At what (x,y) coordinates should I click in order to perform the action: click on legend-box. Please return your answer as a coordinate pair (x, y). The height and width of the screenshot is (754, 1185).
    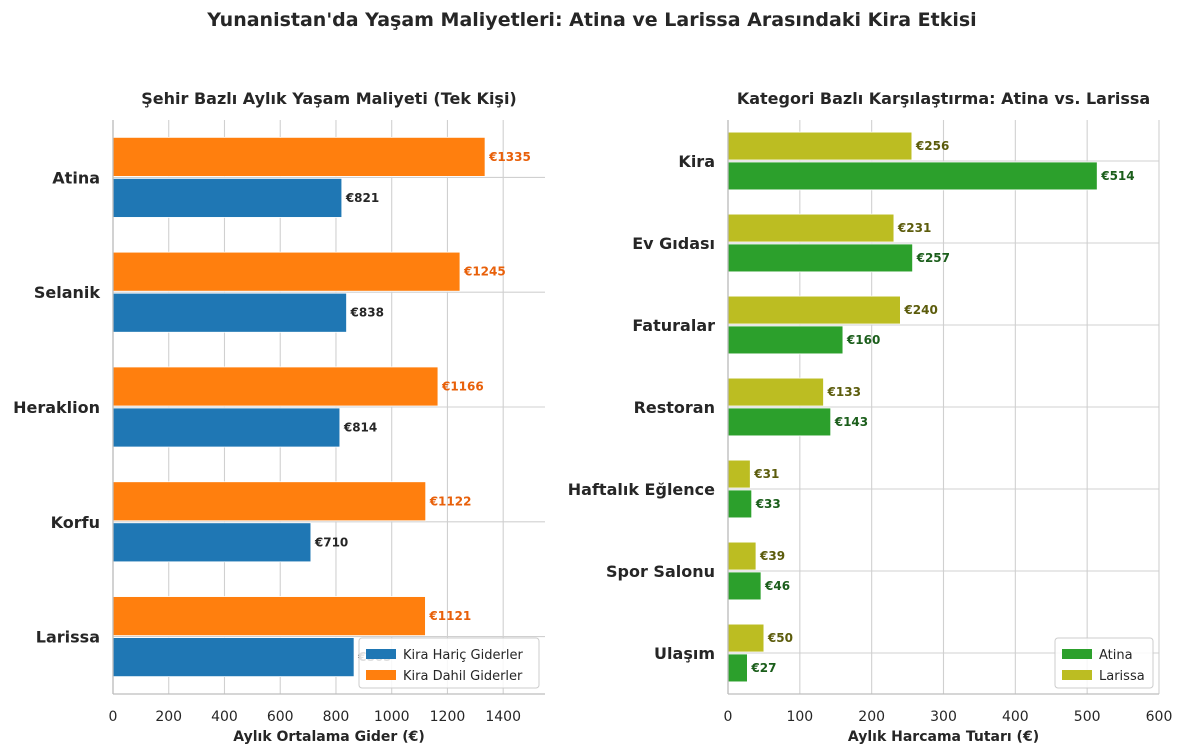
    Looking at the image, I should click on (449, 663).